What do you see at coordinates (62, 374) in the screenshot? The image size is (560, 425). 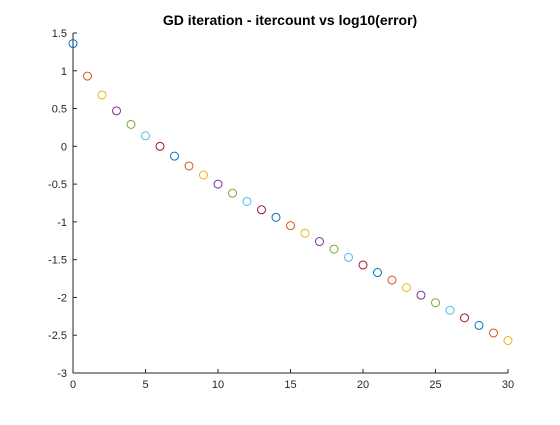 I see `y-tick-label: -3` at bounding box center [62, 374].